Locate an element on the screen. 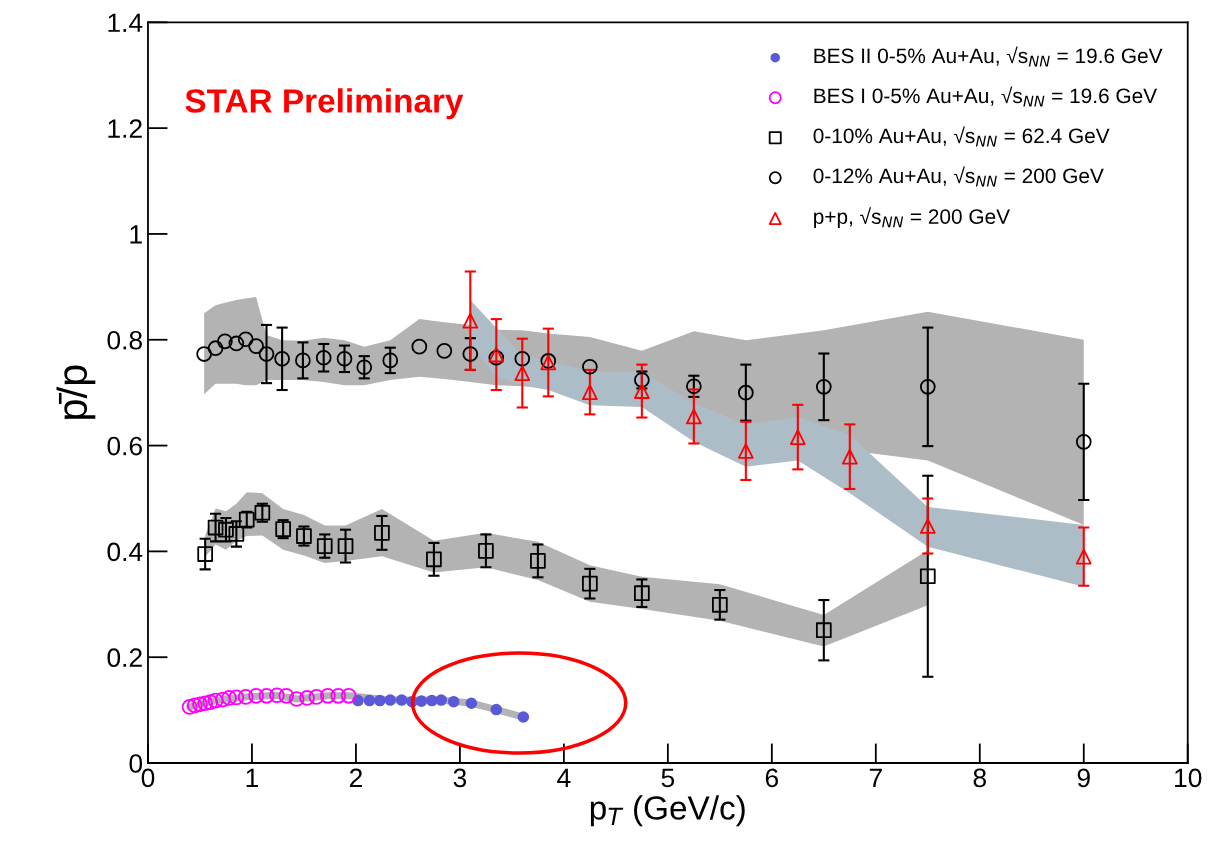 The image size is (1227, 858). x-axis-title: p$_{T}$ (GeV/c) is located at coordinates (667, 811).